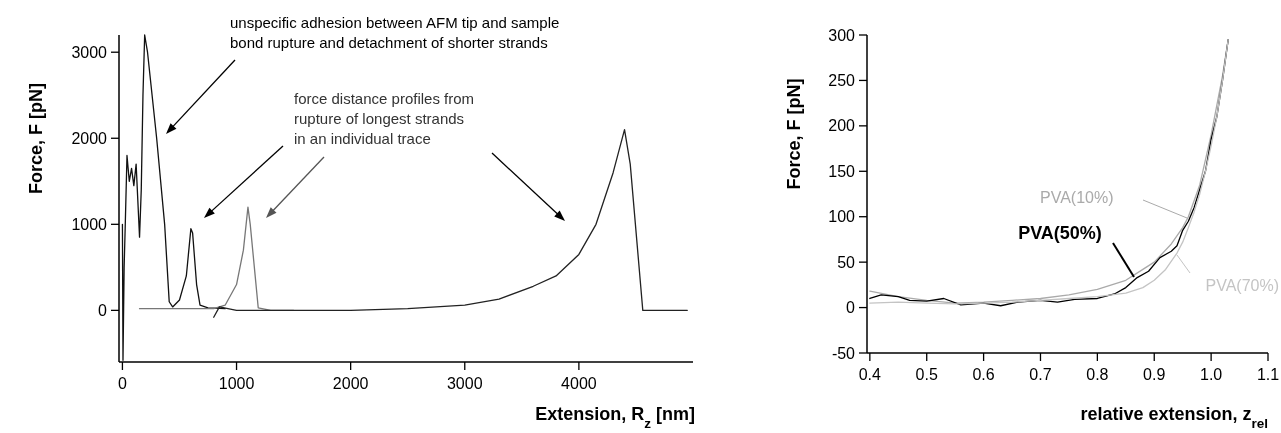  What do you see at coordinates (122, 383) in the screenshot?
I see `x-tick-label: 0` at bounding box center [122, 383].